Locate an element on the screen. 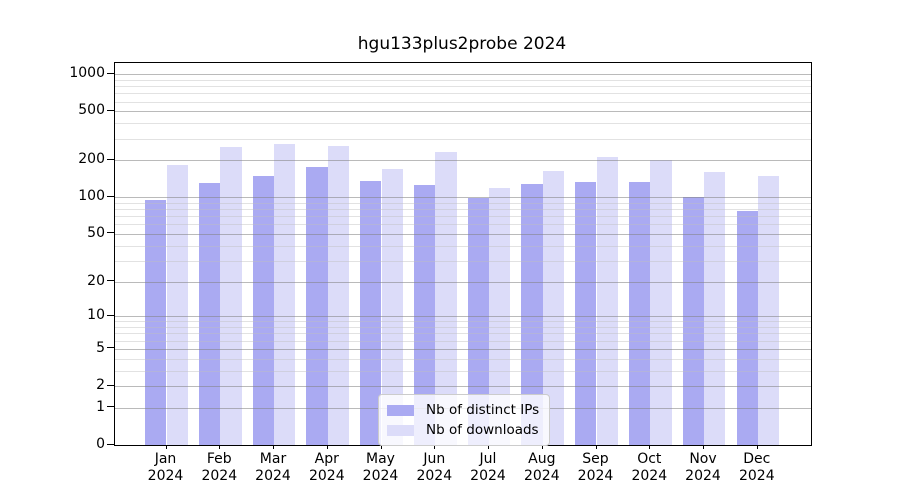 This screenshot has width=900, height=500. y-tick-label-2: 2 is located at coordinates (100, 385).